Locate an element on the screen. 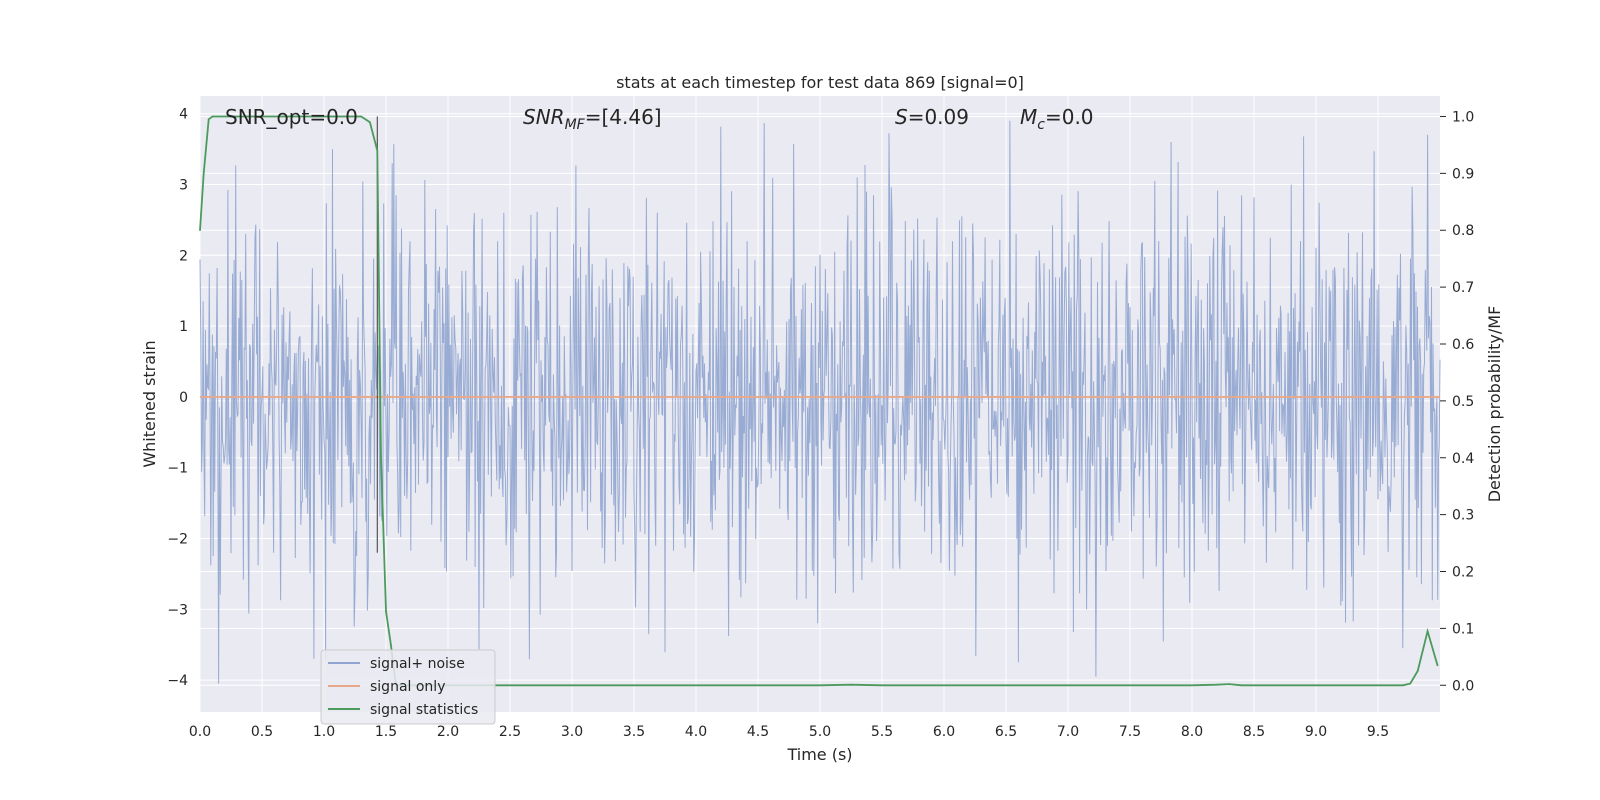  annotation-mc-value: =0.0 is located at coordinates (1069, 117).